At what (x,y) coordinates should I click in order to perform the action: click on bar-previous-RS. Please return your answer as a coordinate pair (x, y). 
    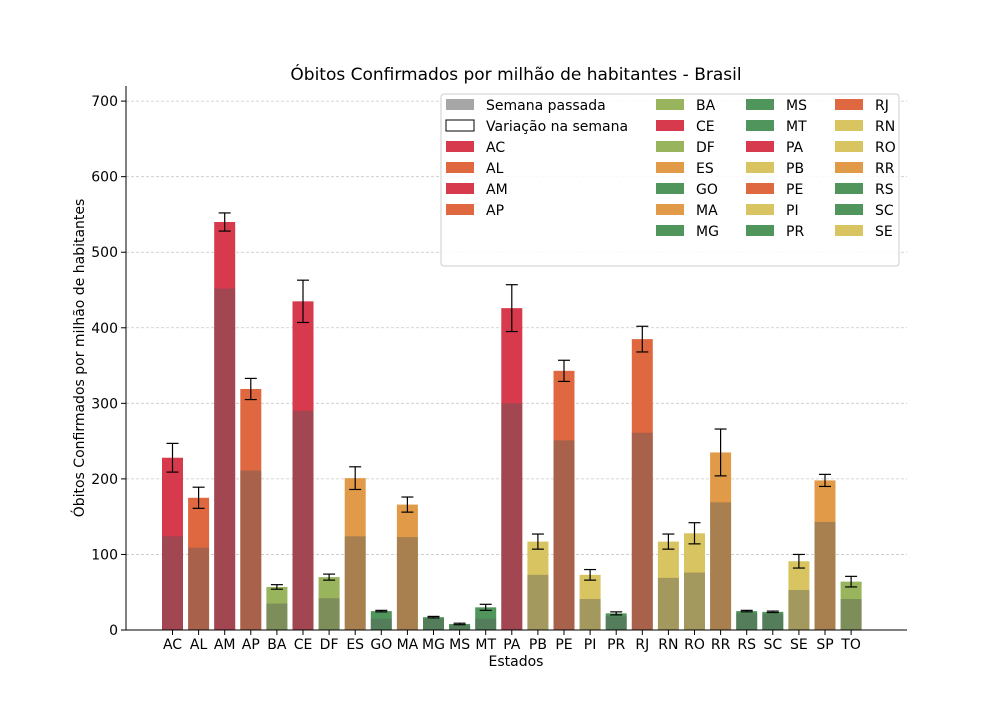
    Looking at the image, I should click on (747, 621).